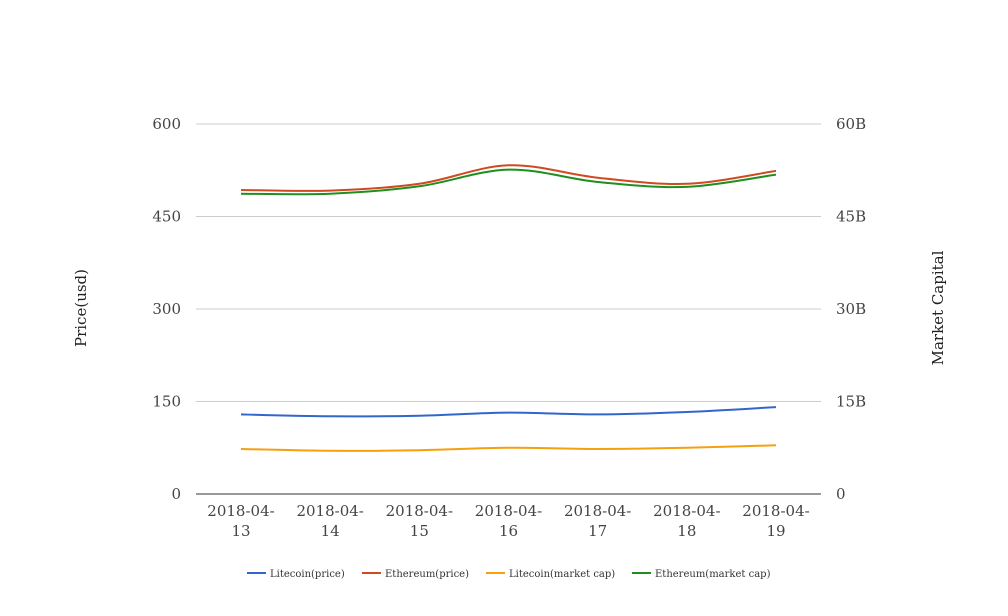 Image resolution: width=1008 pixels, height=616 pixels. Describe the element at coordinates (597, 521) in the screenshot. I see `x-tick-label: 2018-04- 17` at that location.